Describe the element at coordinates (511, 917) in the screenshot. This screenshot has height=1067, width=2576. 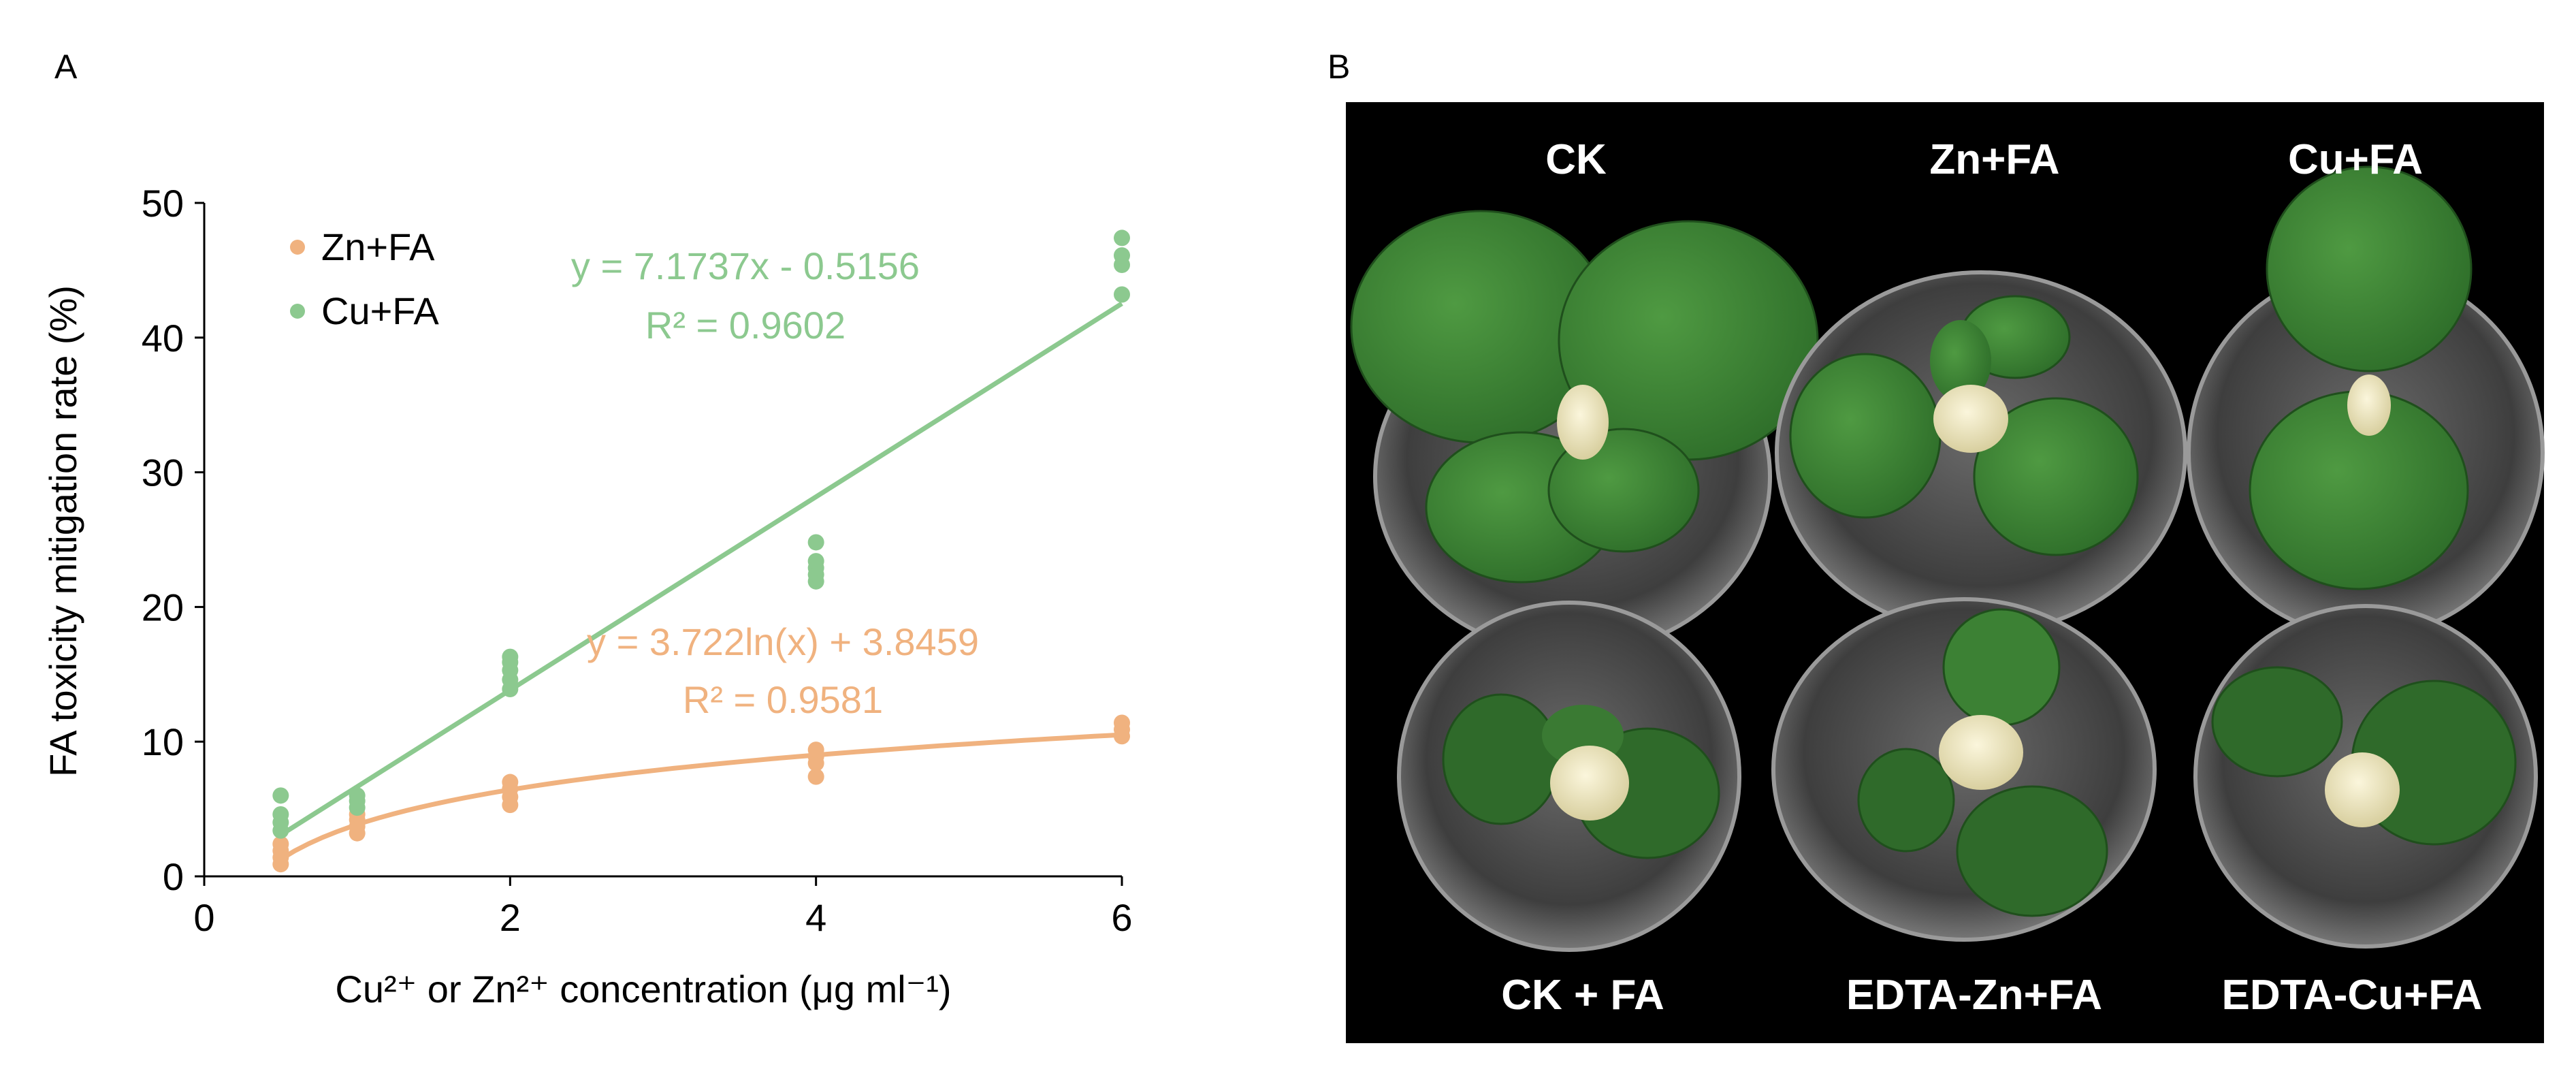
I see `x-tick-label: 2` at that location.